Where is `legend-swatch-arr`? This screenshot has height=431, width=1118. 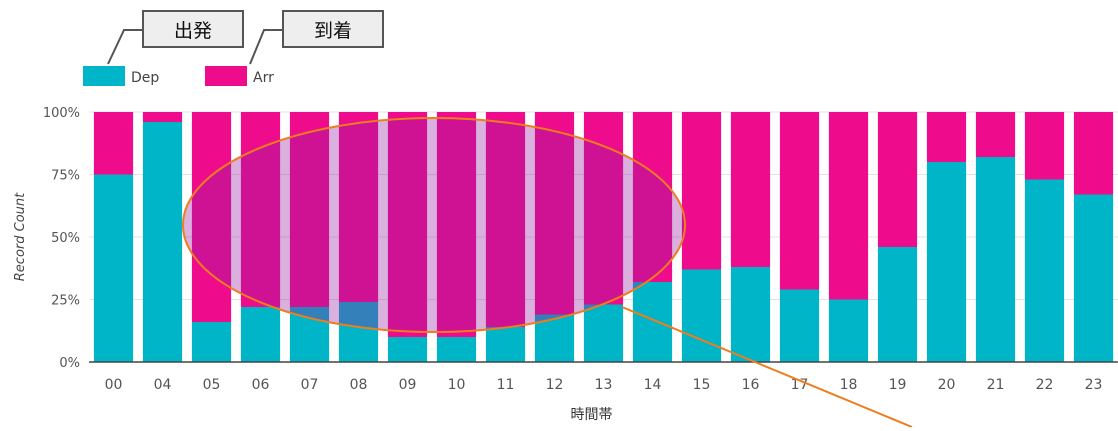 legend-swatch-arr is located at coordinates (226, 76).